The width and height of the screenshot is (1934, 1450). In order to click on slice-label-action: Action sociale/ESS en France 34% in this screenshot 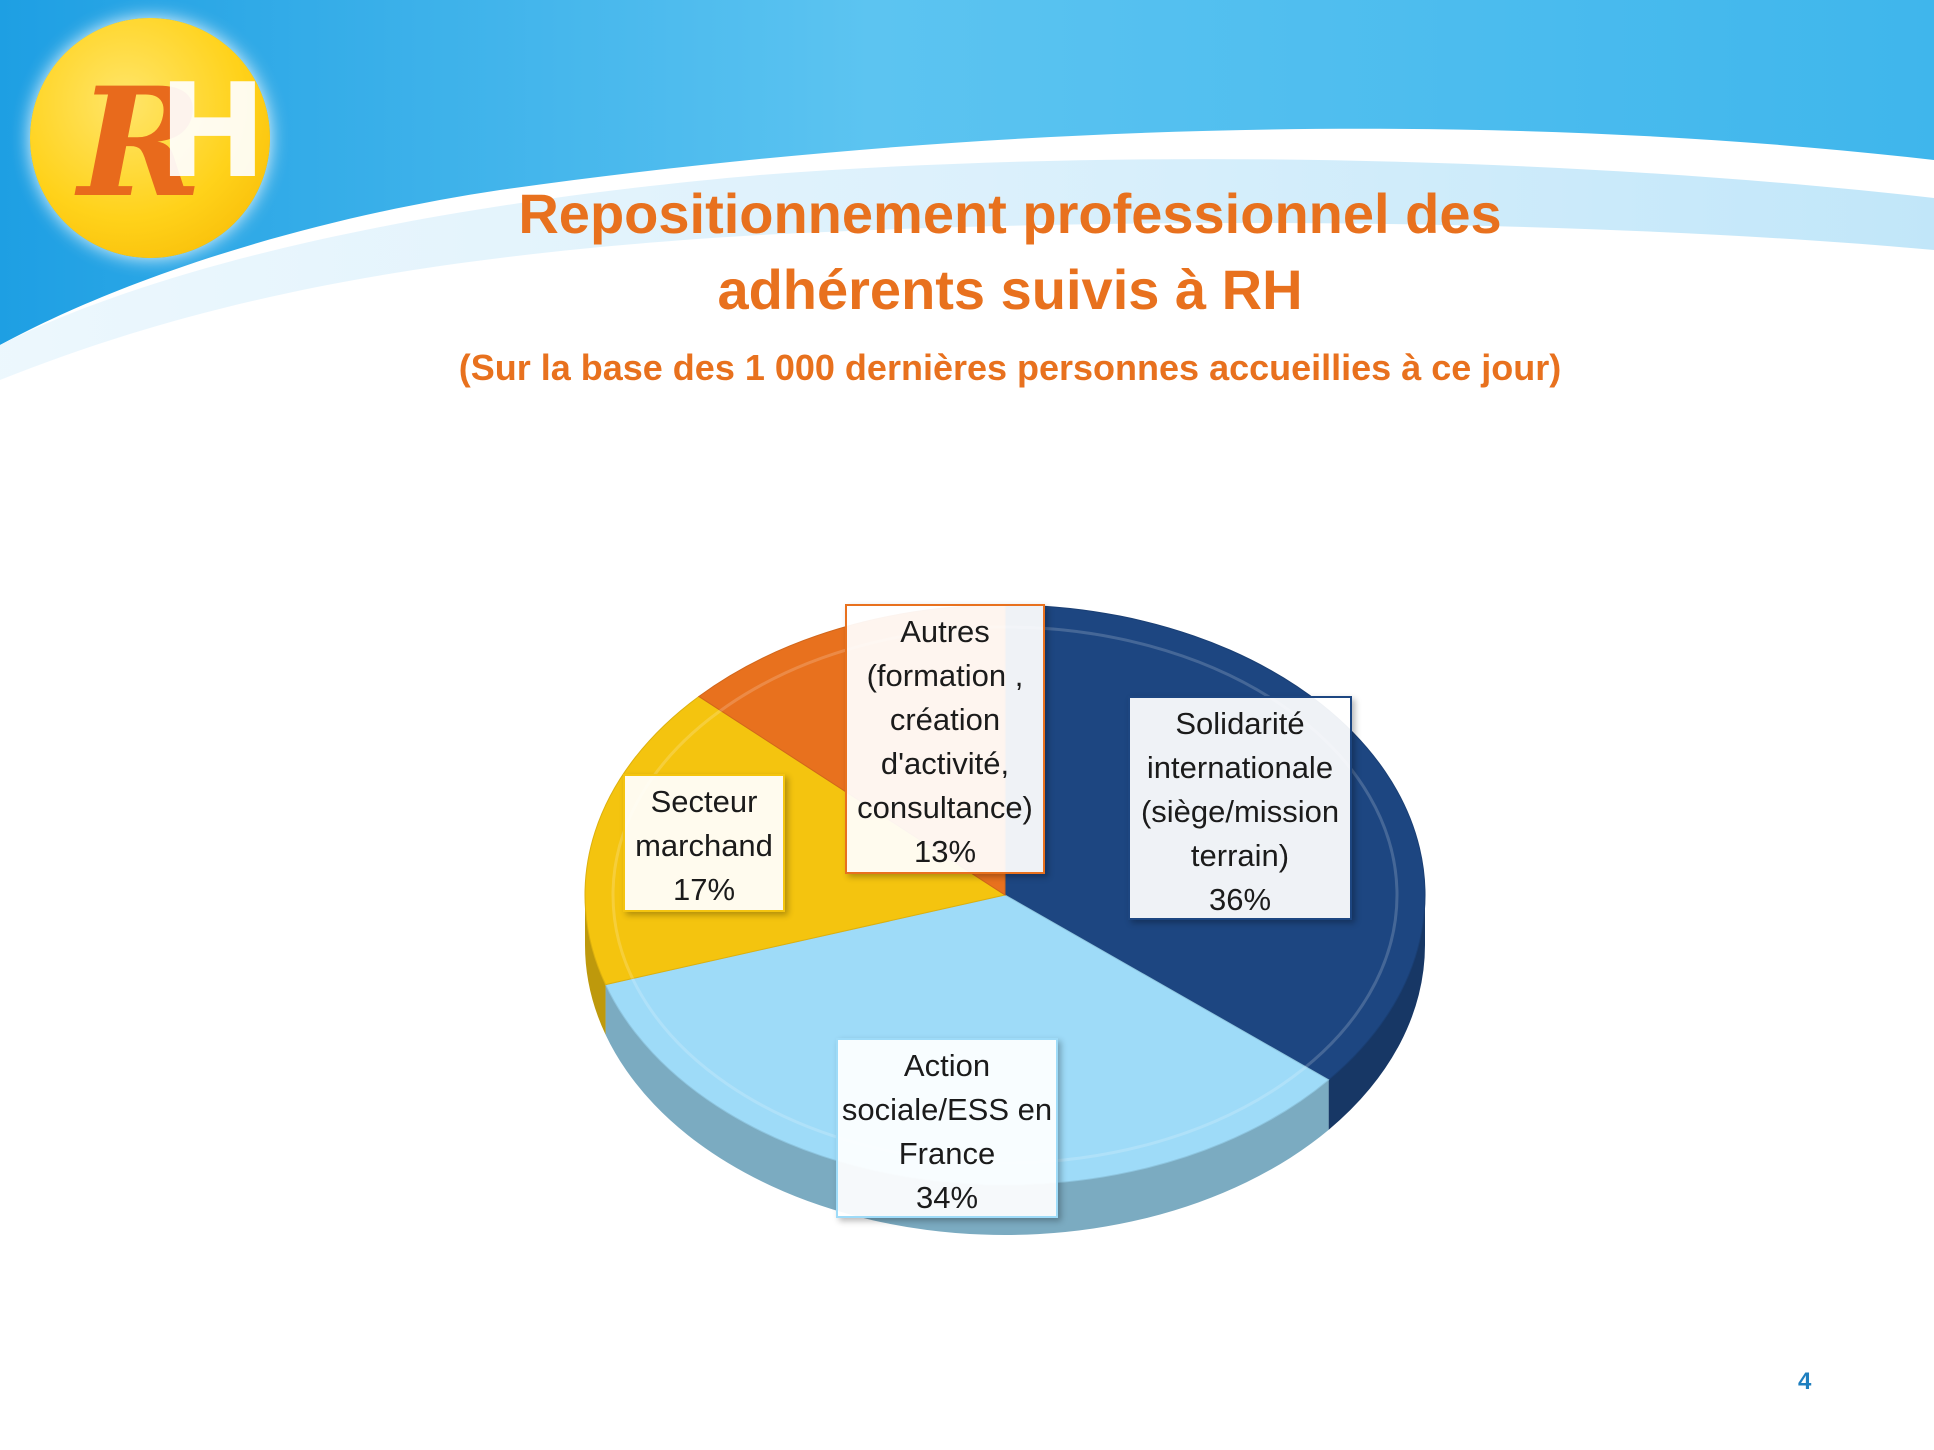, I will do `click(947, 1128)`.